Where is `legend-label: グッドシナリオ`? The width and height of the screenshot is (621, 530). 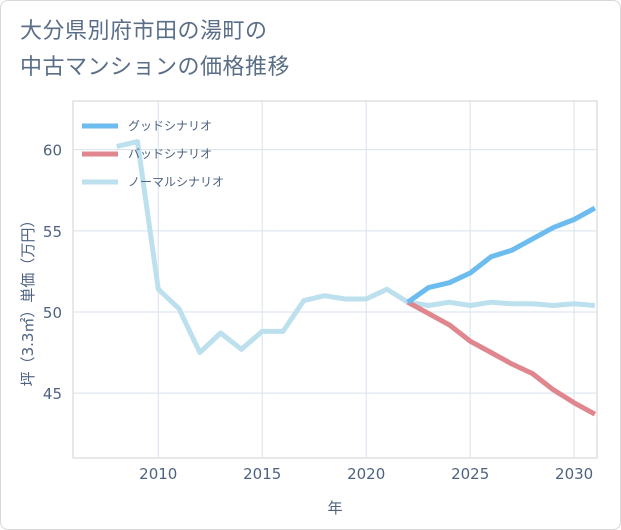
legend-label: グッドシナリオ is located at coordinates (170, 126).